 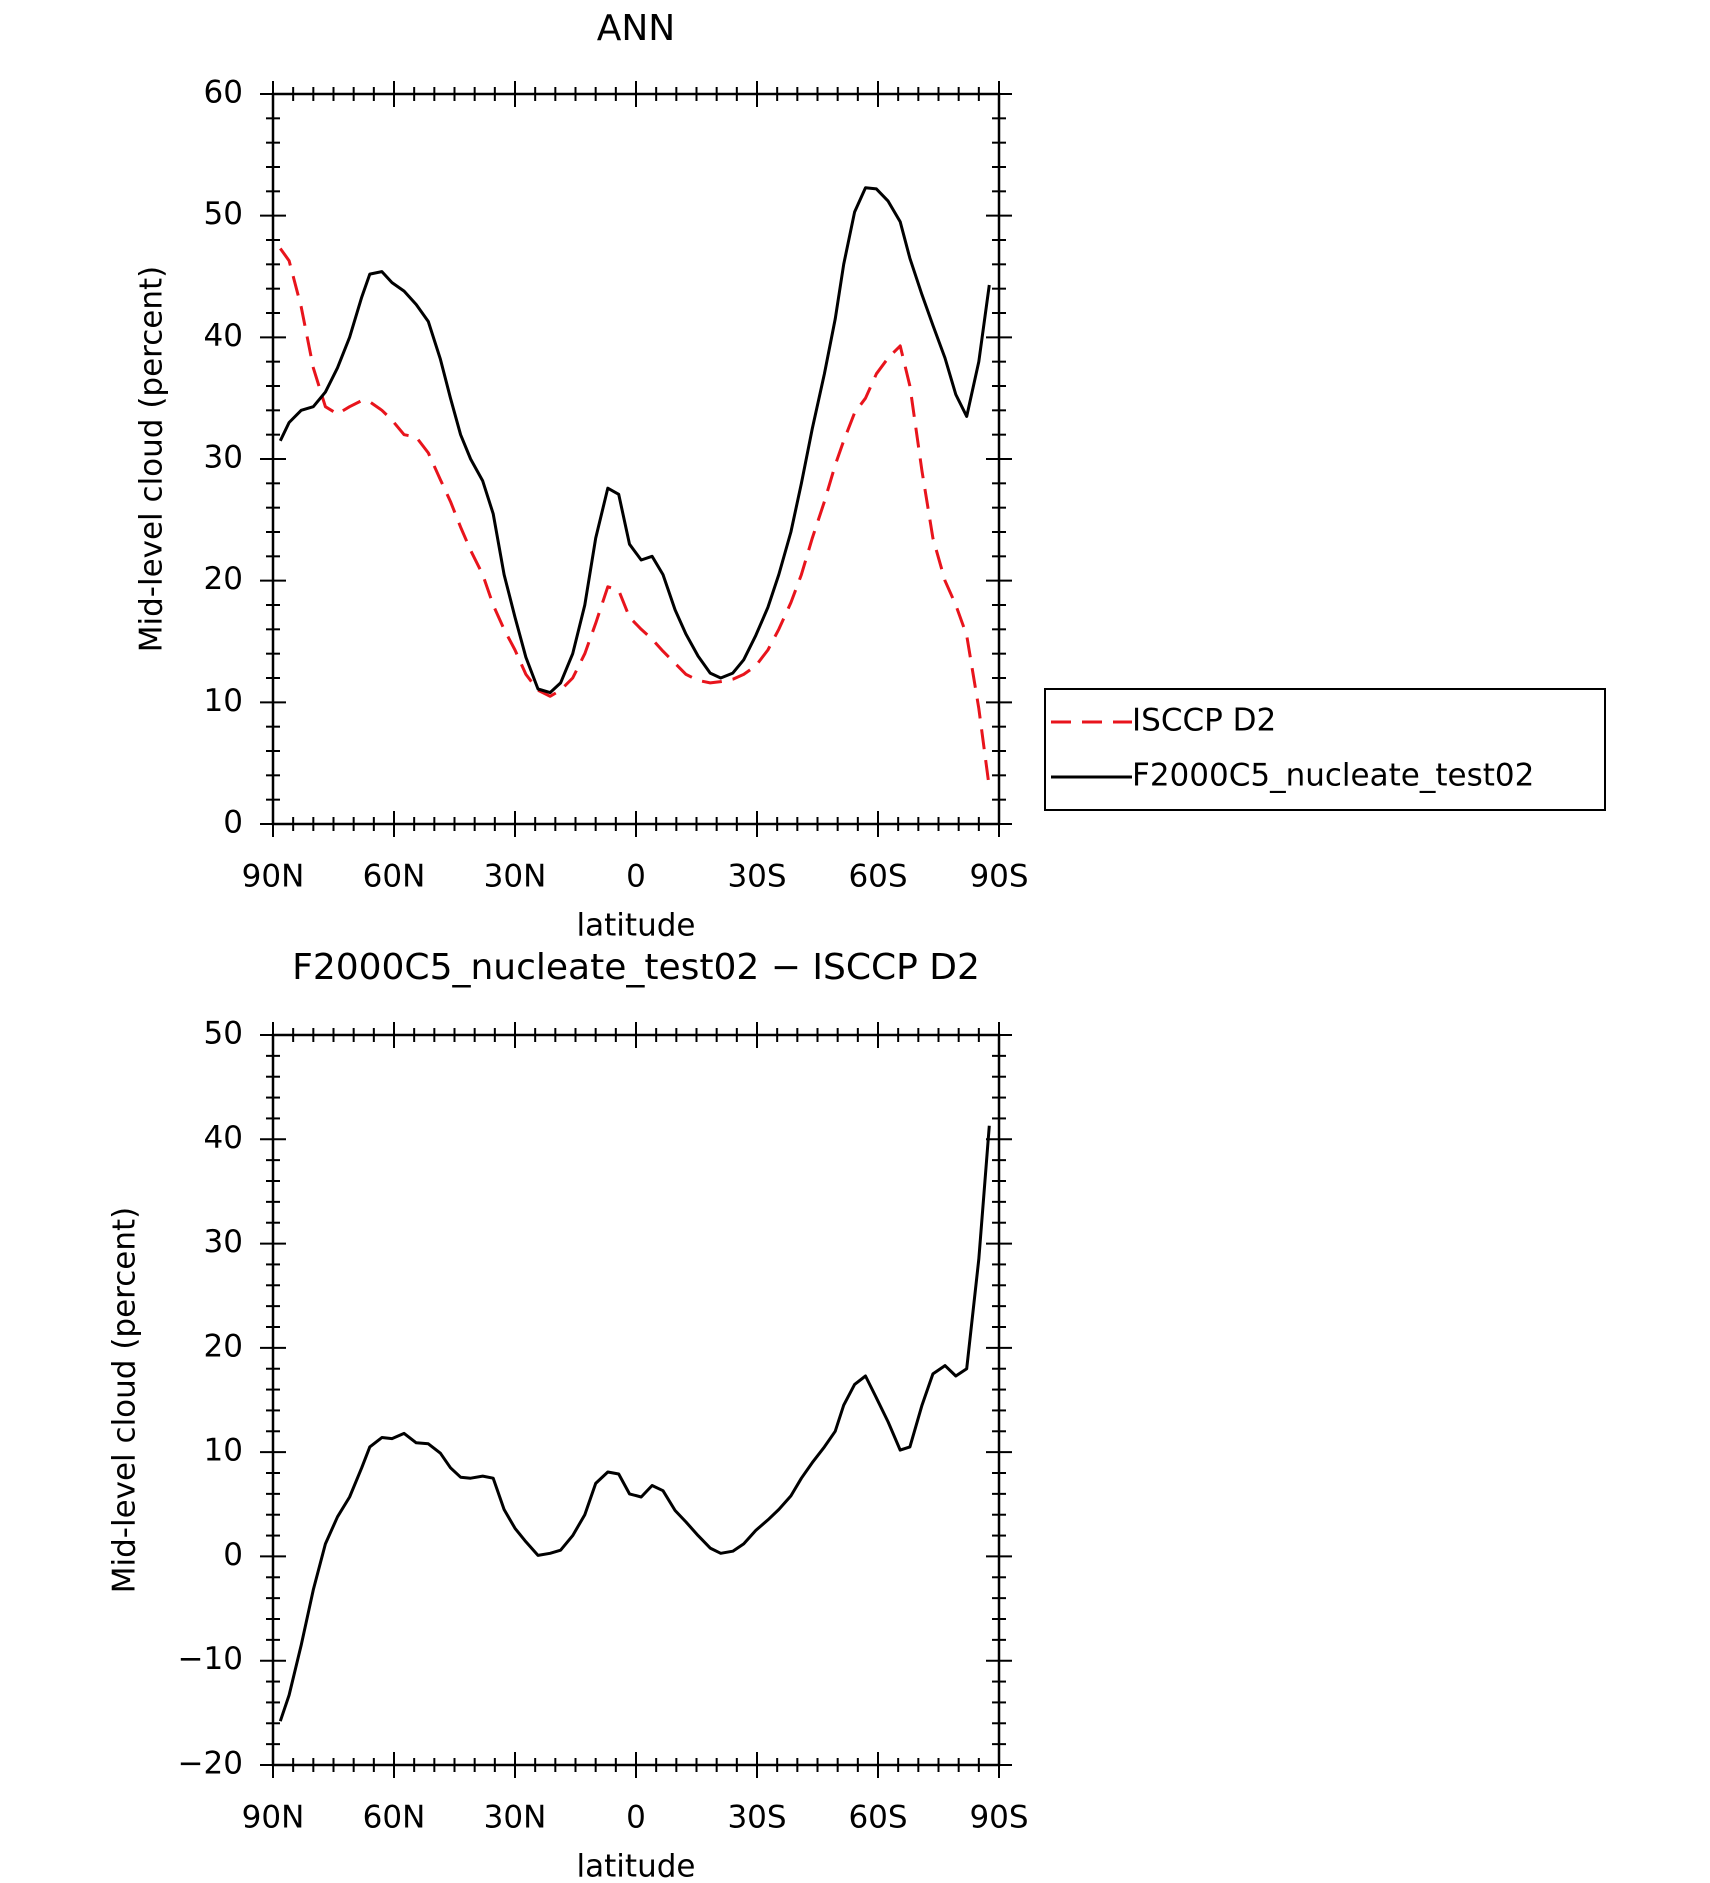 I want to click on y-tick-label: 60, so click(x=223, y=93).